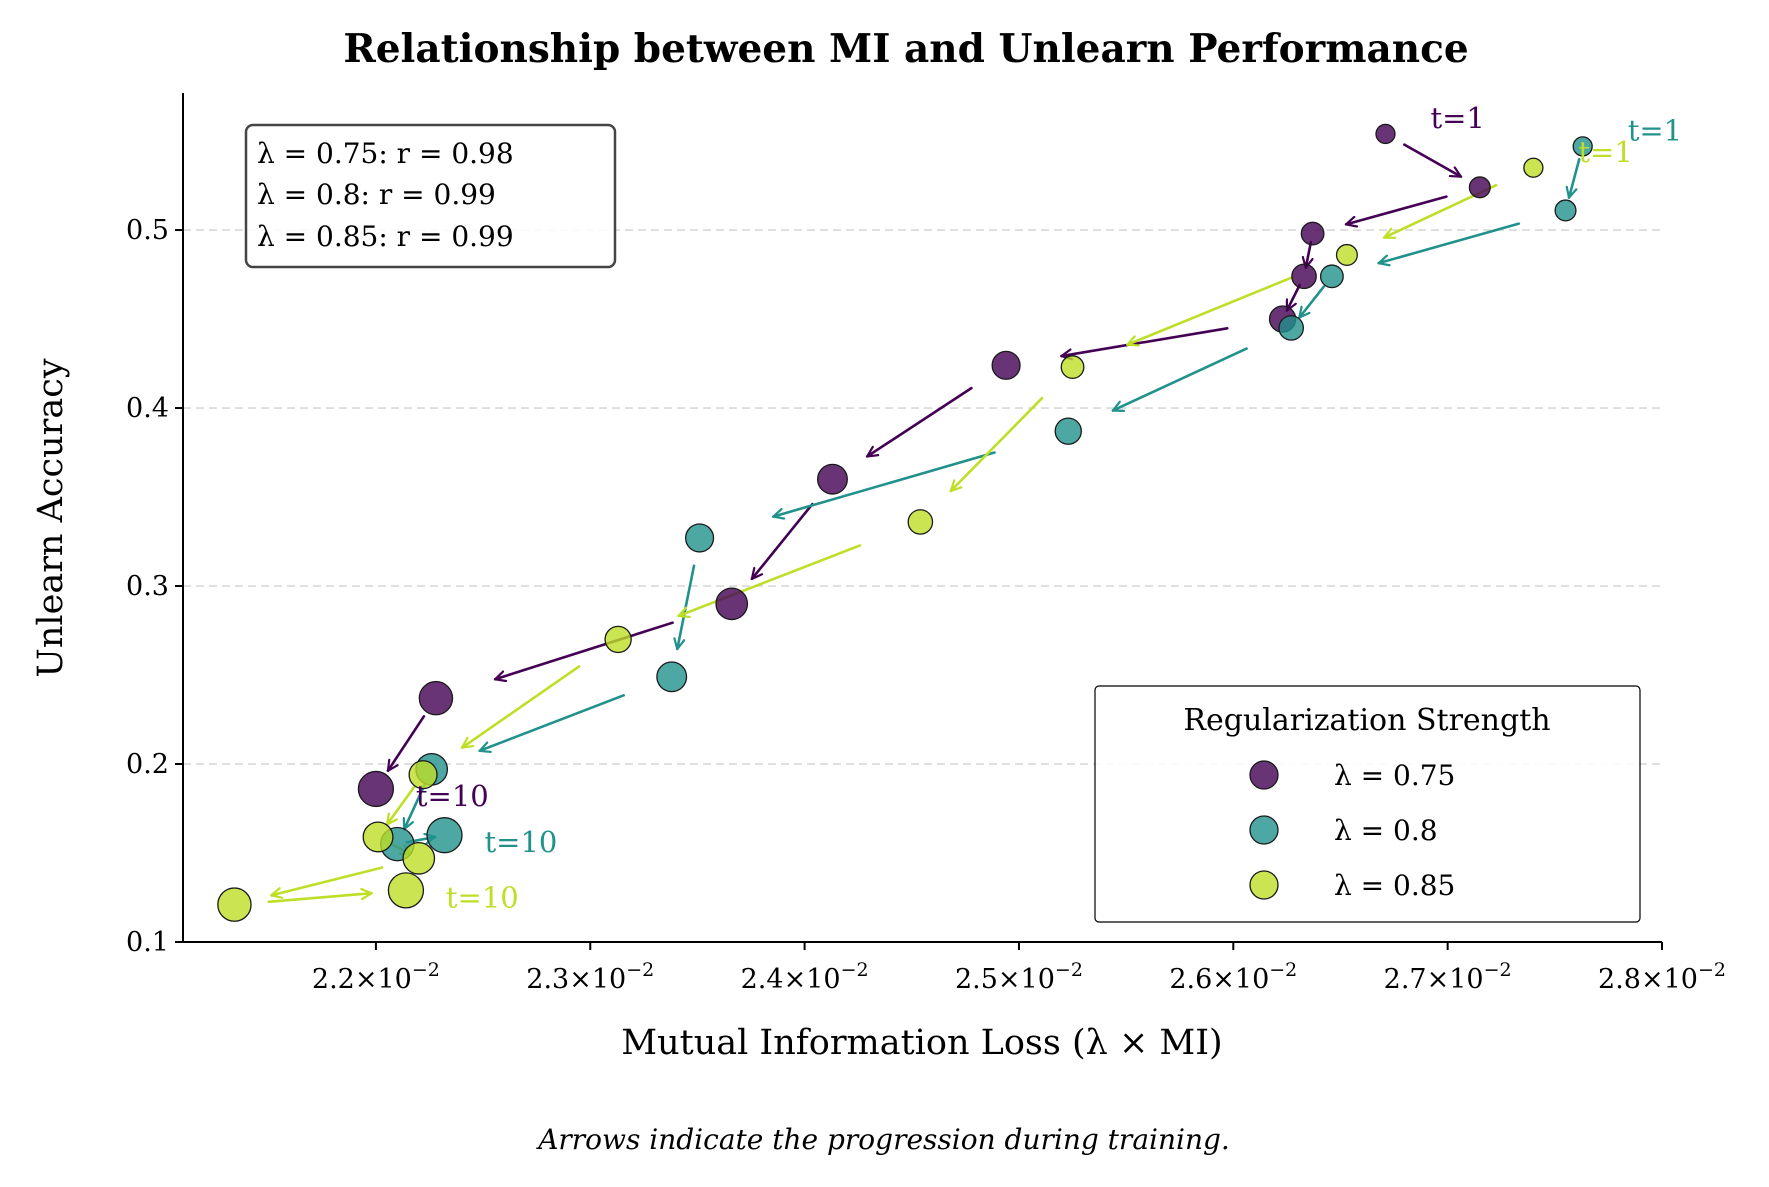  I want to click on legend-label: λ = 0.75, so click(1394, 775).